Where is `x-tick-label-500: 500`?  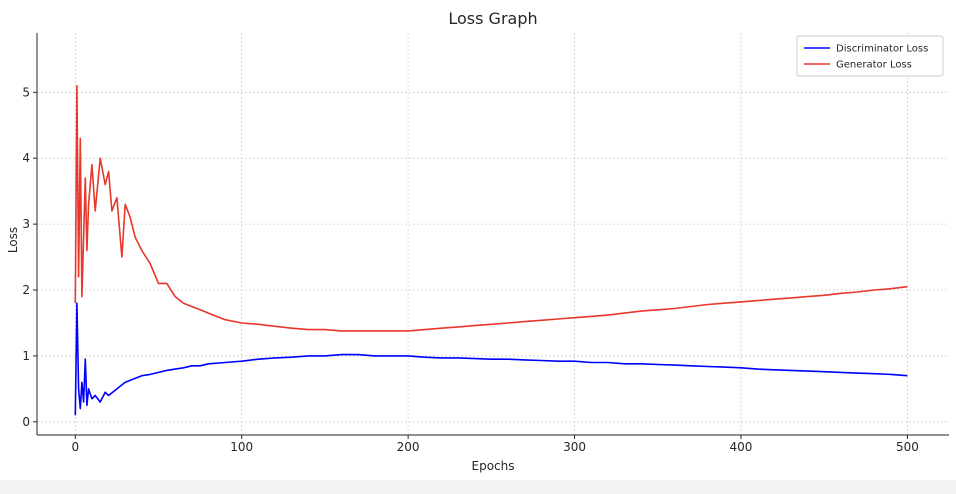
x-tick-label-500: 500 is located at coordinates (907, 447).